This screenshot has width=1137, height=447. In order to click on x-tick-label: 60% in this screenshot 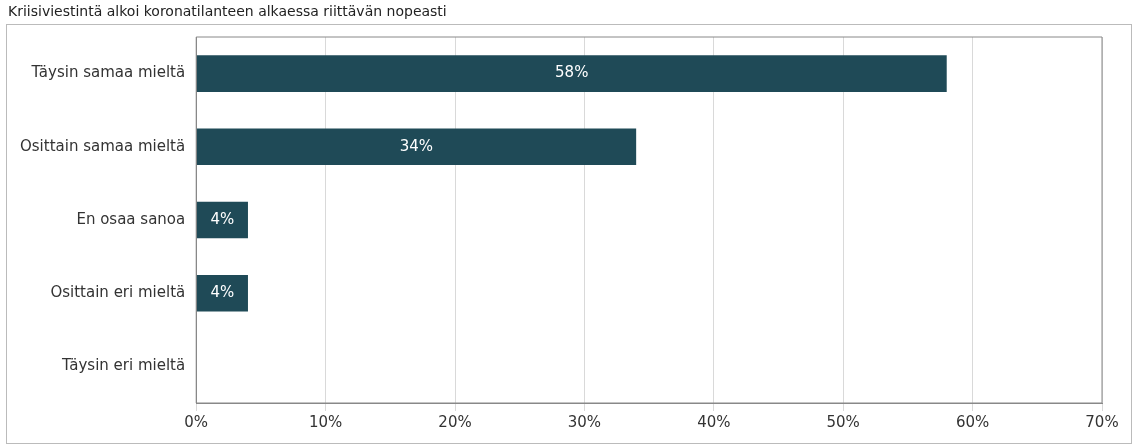, I will do `click(972, 421)`.